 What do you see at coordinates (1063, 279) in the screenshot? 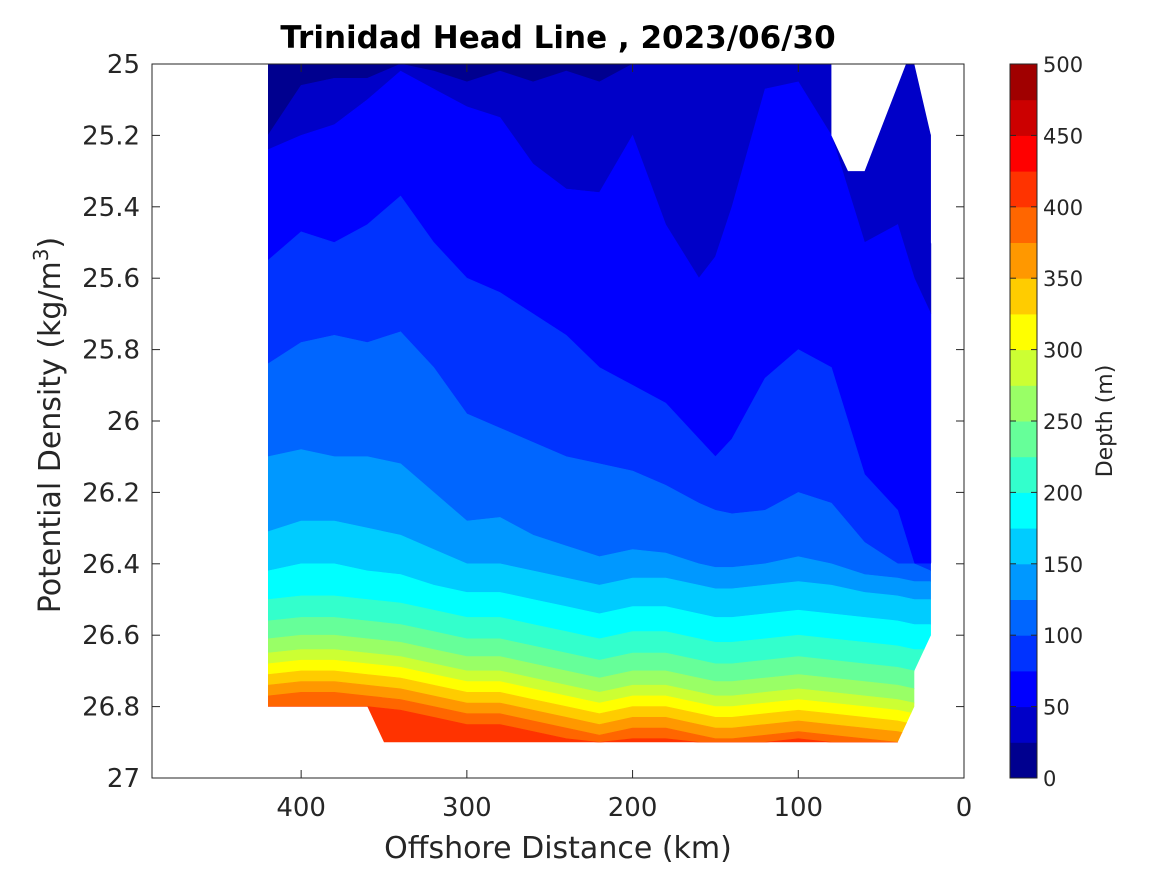
I see `colorbar-tick-label: 350` at bounding box center [1063, 279].